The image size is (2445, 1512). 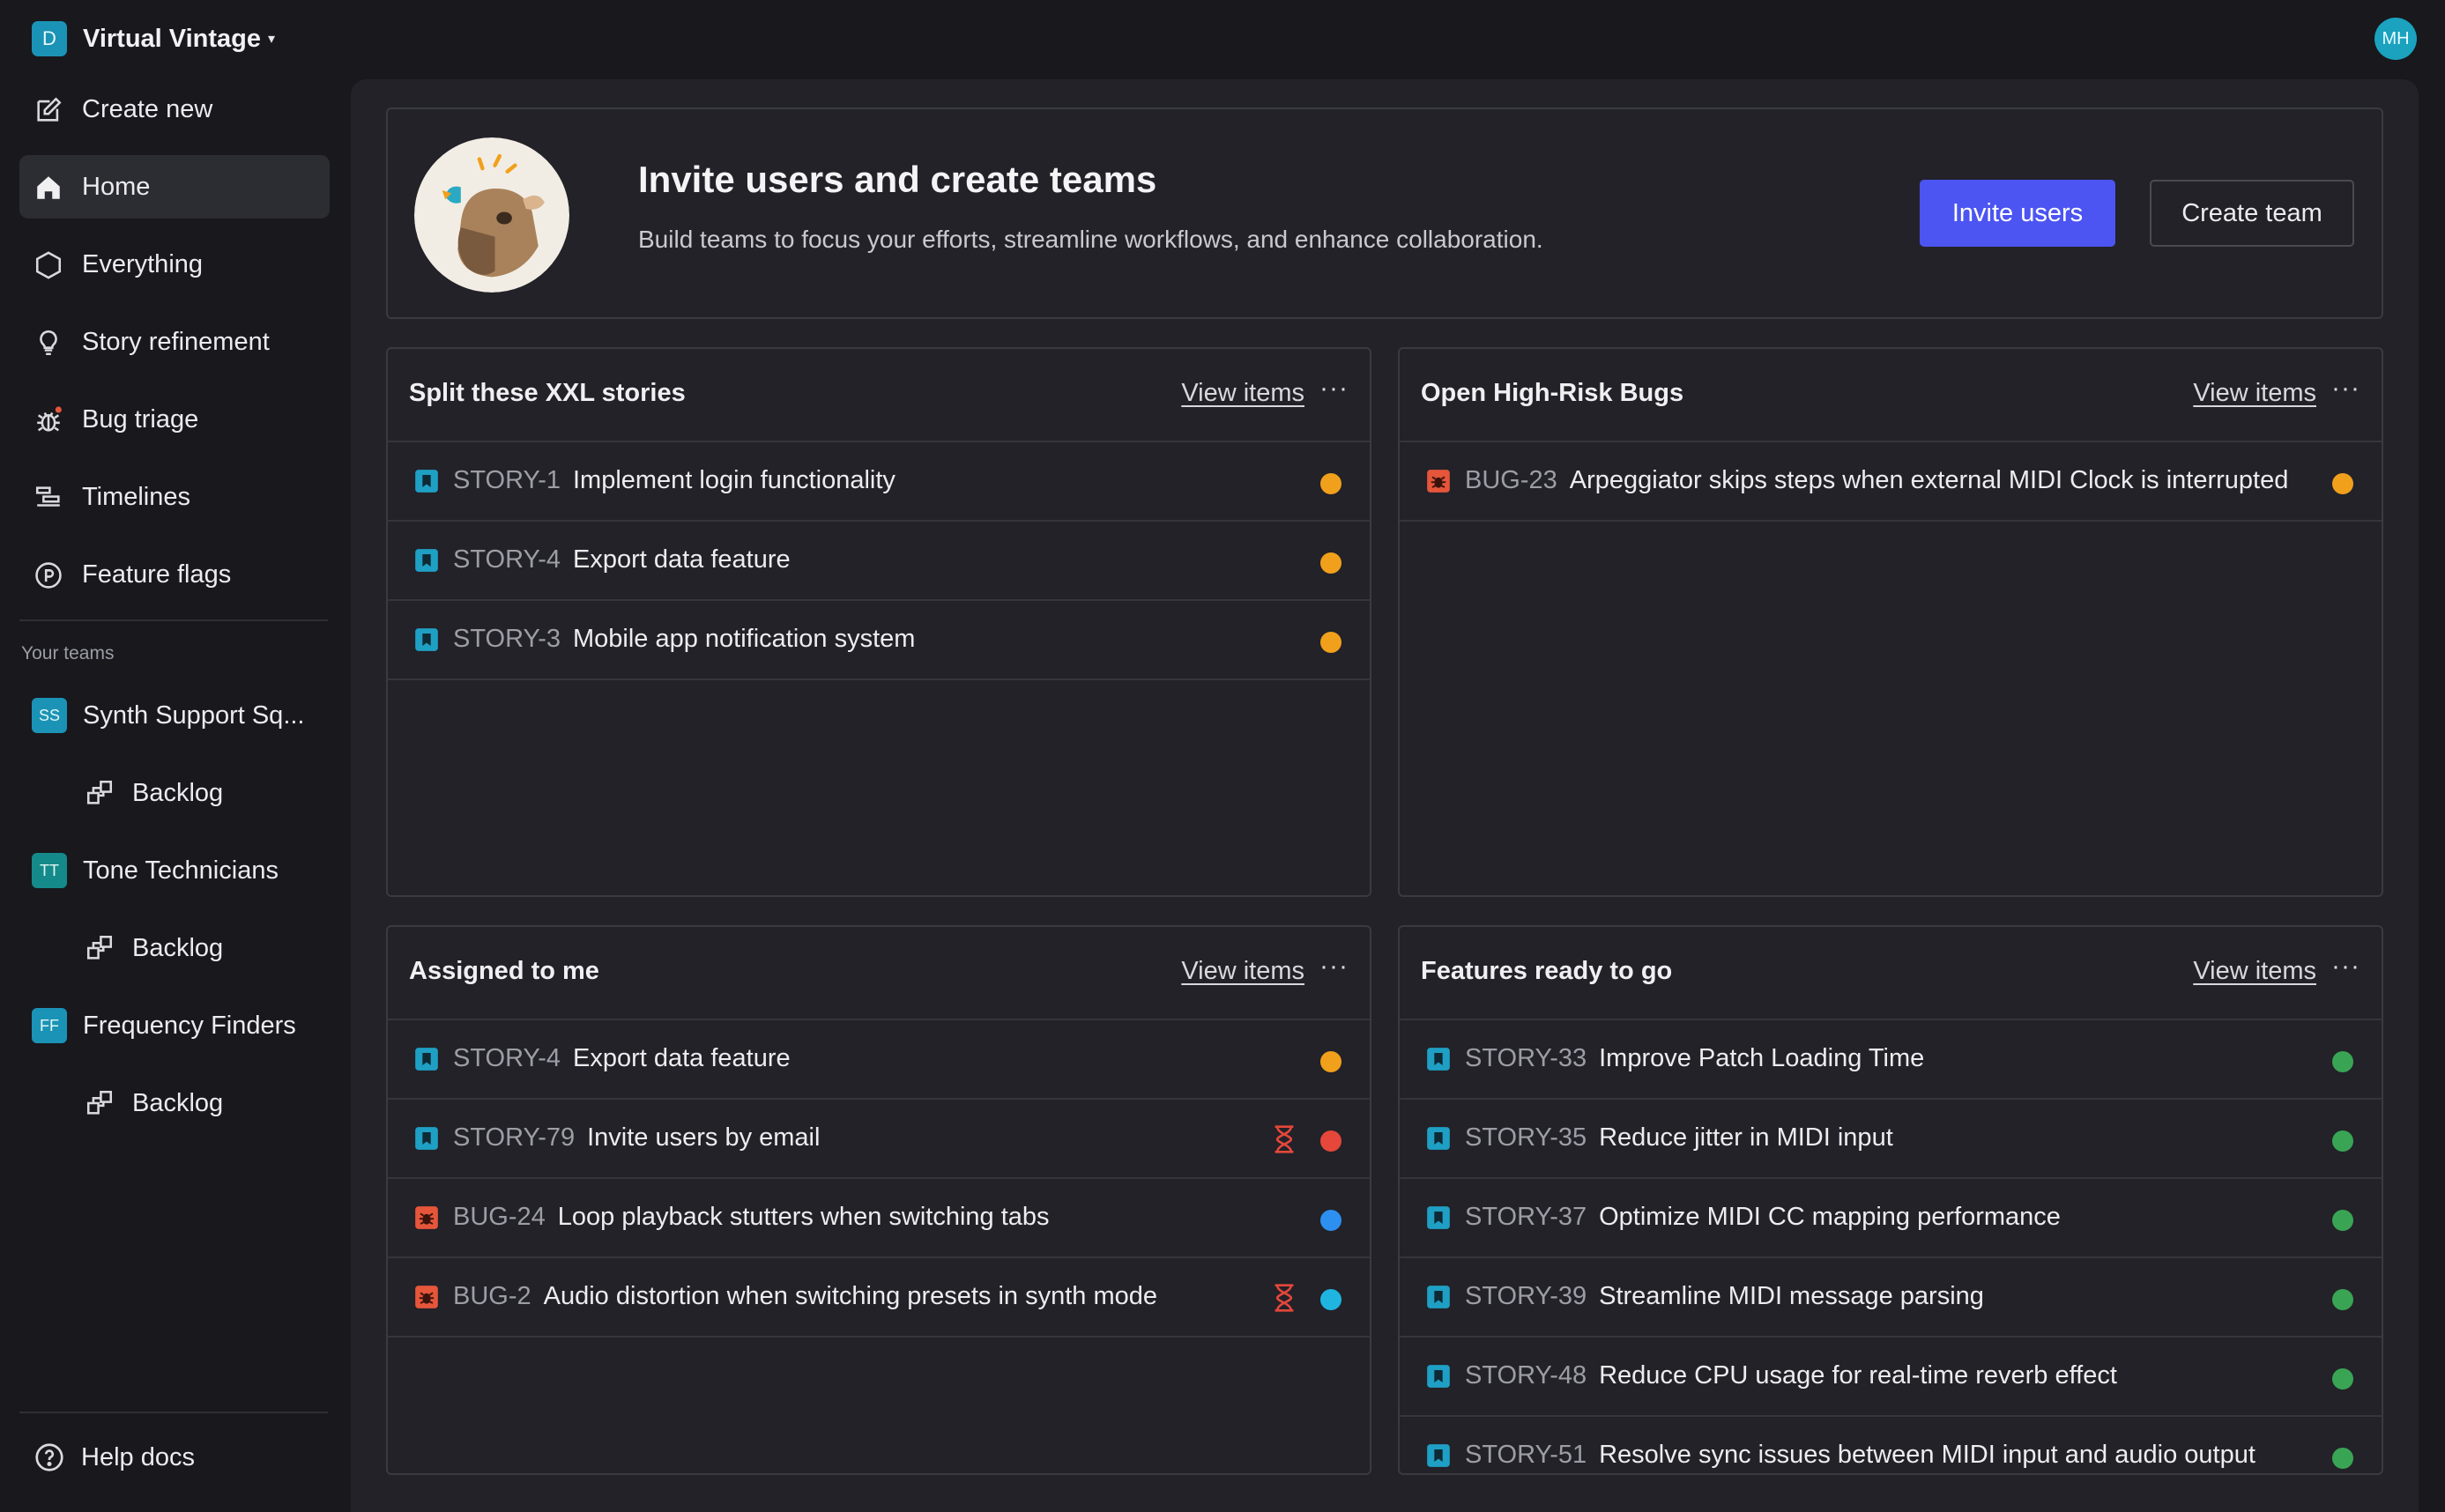 What do you see at coordinates (684, 639) in the screenshot?
I see `item-text: STORY-3 Mobile app notification system` at bounding box center [684, 639].